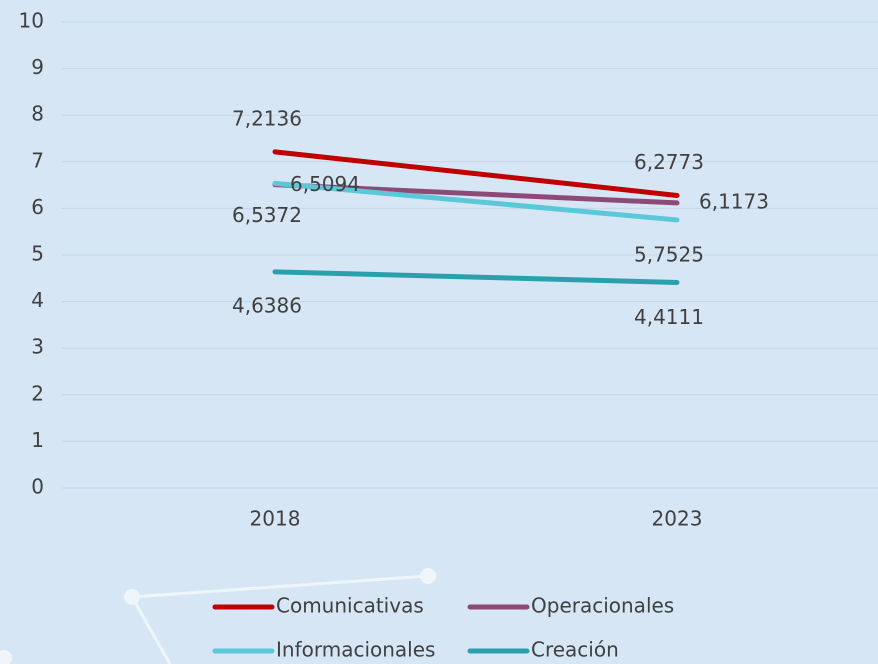  What do you see at coordinates (37, 114) in the screenshot?
I see `y-tick-label: 8` at bounding box center [37, 114].